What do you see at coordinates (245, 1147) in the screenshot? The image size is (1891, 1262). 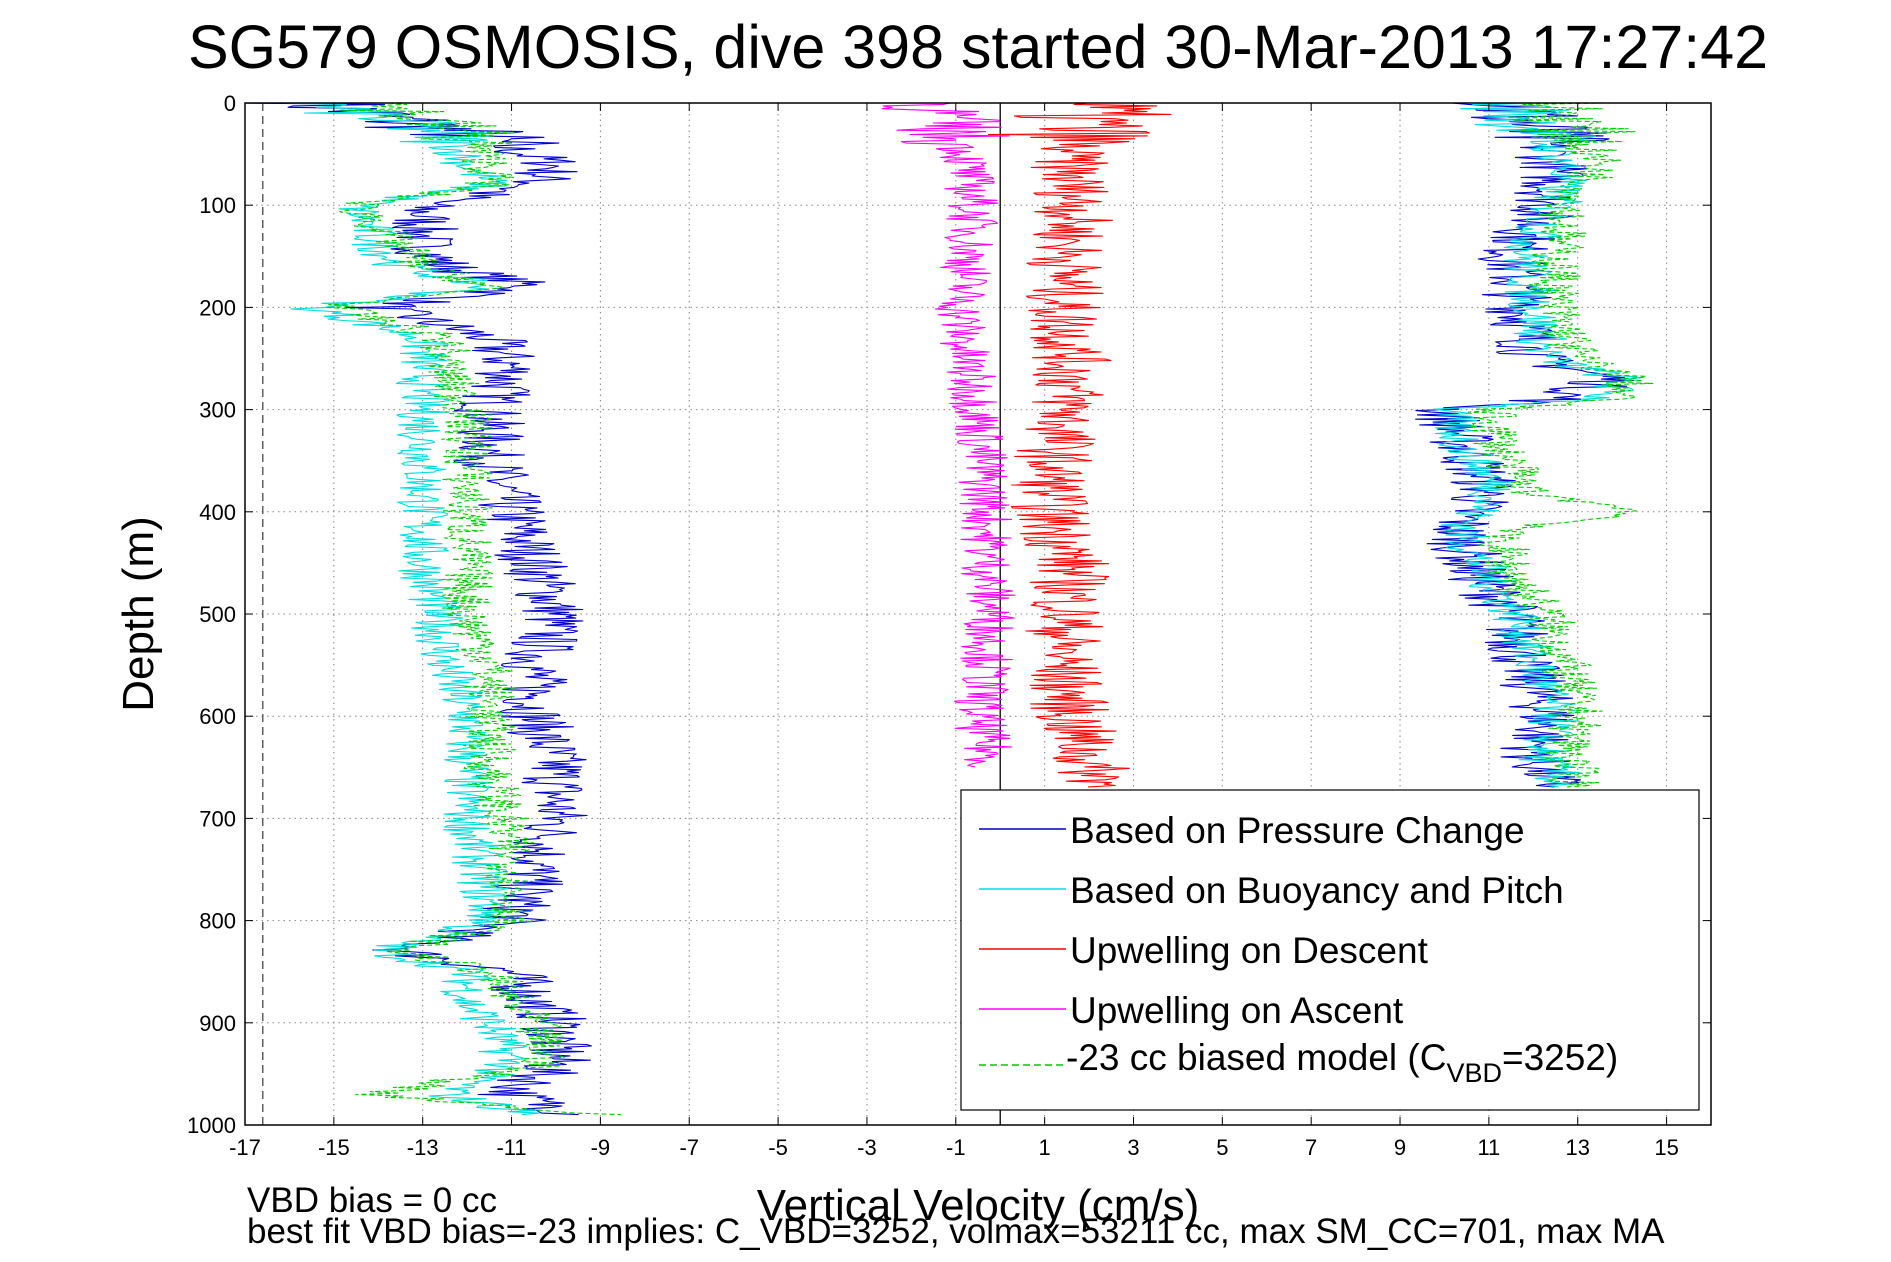 I see `x-tick-label: -17` at bounding box center [245, 1147].